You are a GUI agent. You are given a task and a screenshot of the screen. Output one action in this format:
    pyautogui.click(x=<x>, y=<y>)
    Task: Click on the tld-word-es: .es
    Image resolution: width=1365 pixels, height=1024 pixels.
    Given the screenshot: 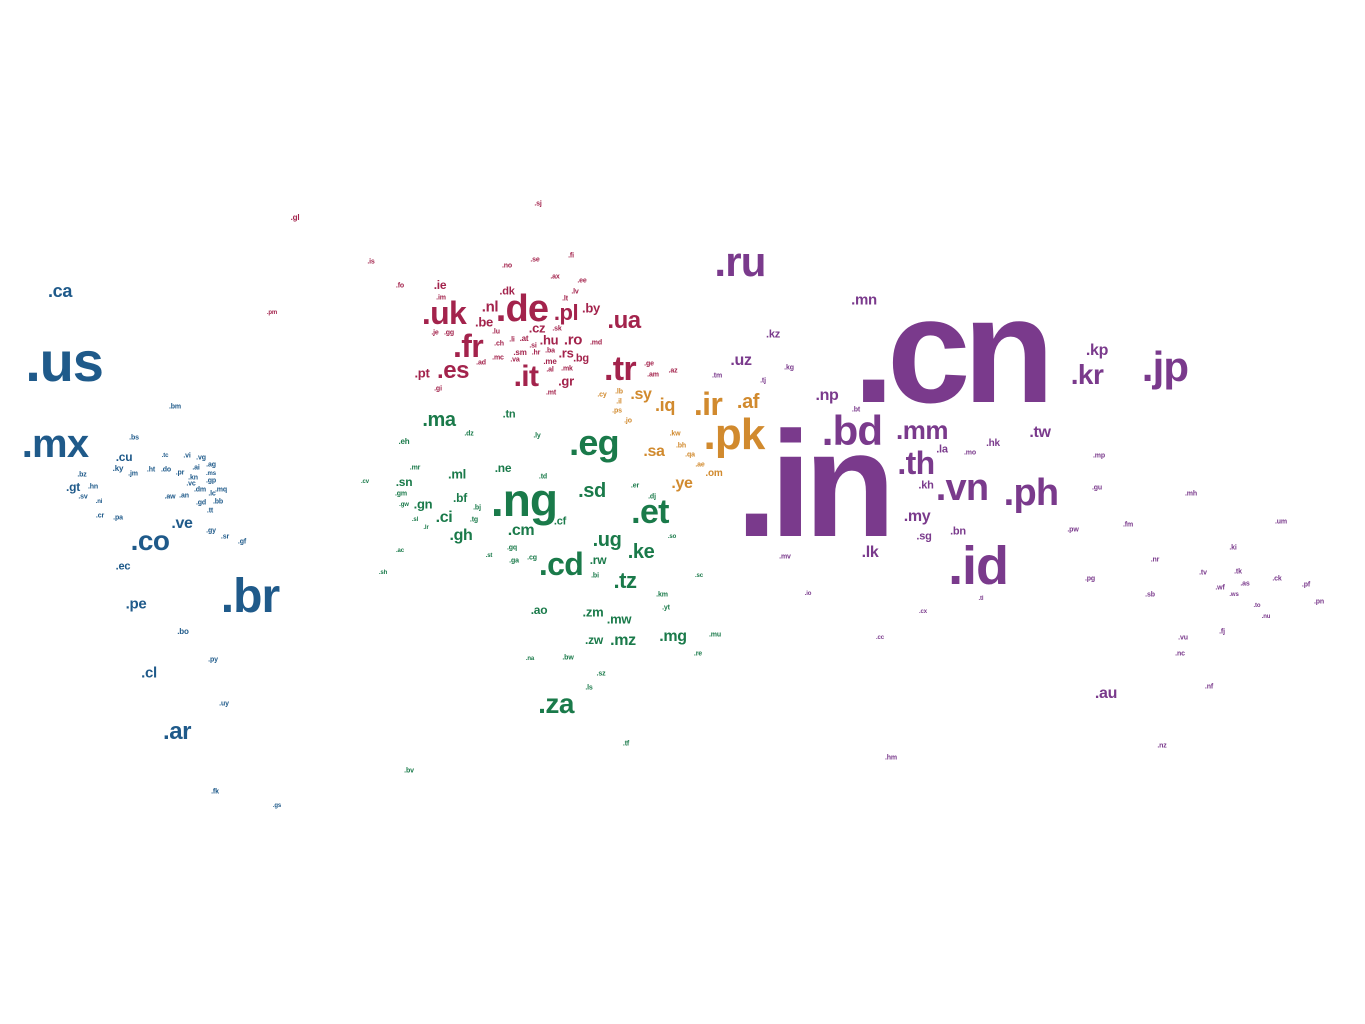 What is the action you would take?
    pyautogui.click(x=453, y=370)
    